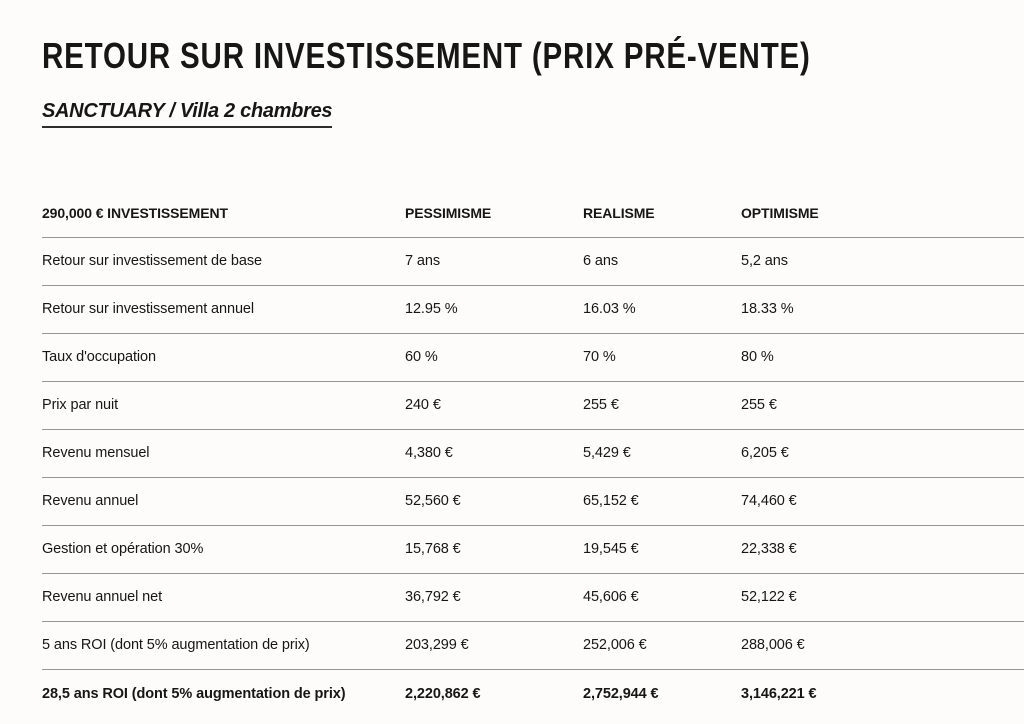 This screenshot has width=1024, height=724. Describe the element at coordinates (433, 597) in the screenshot. I see `row-value-pessimisme: 36,792 €` at that location.